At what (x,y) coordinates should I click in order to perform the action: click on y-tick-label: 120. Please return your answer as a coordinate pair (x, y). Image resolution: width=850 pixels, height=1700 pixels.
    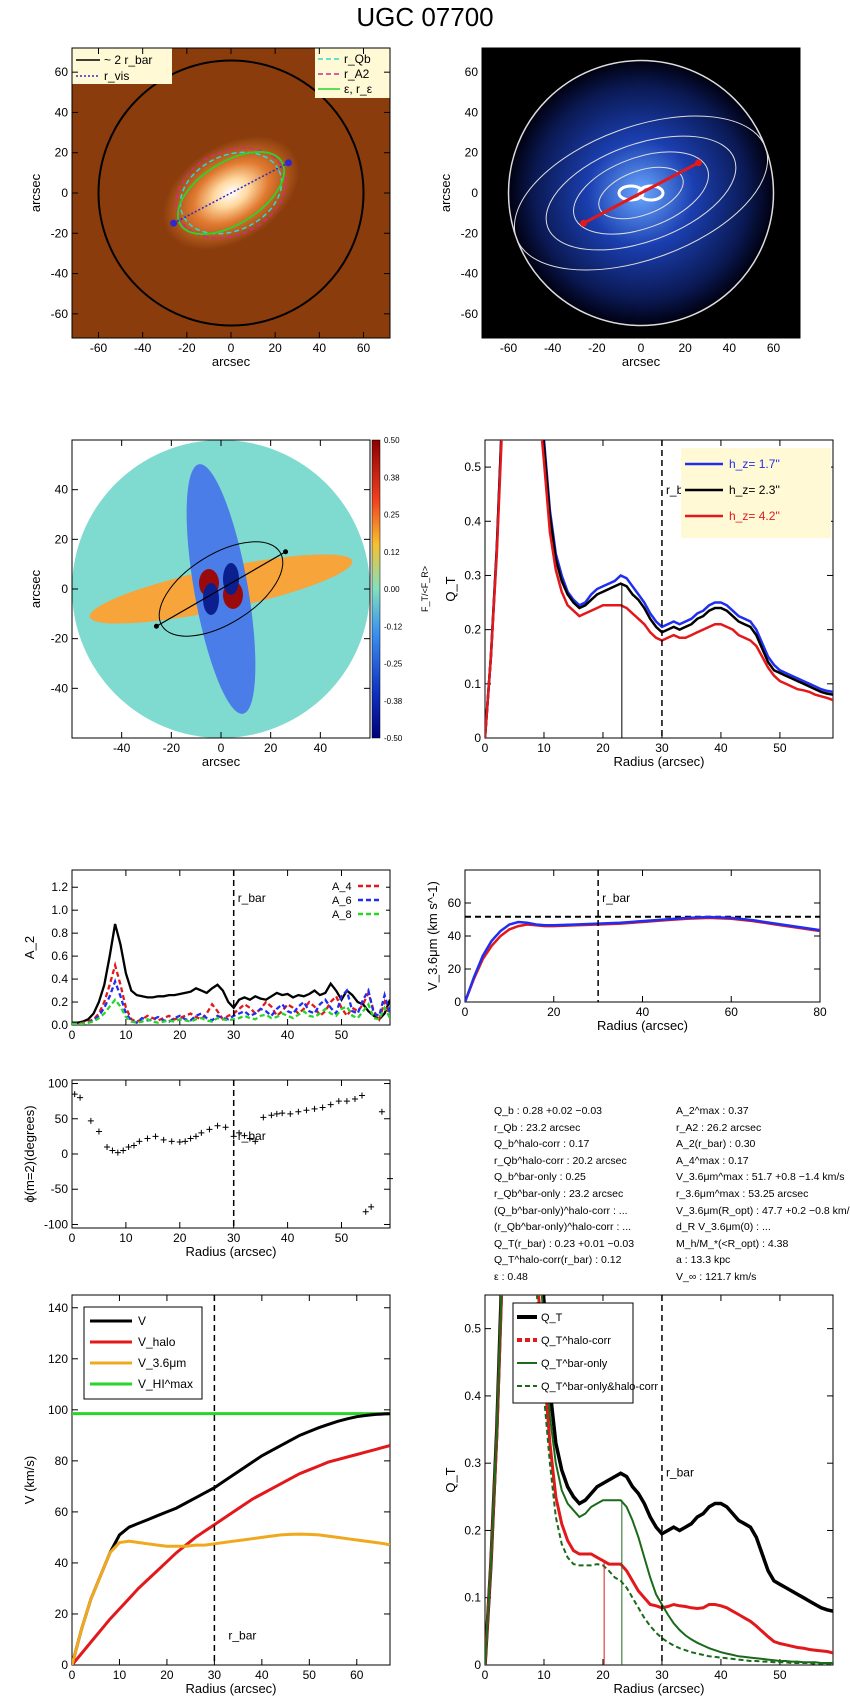
    Looking at the image, I should click on (58, 1359).